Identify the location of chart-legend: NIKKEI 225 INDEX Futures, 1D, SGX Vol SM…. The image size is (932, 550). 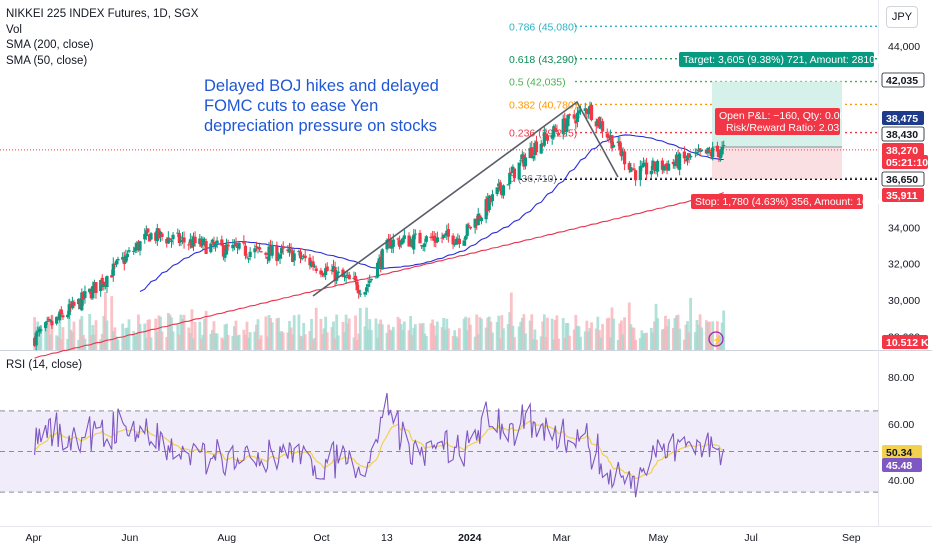
(102, 38).